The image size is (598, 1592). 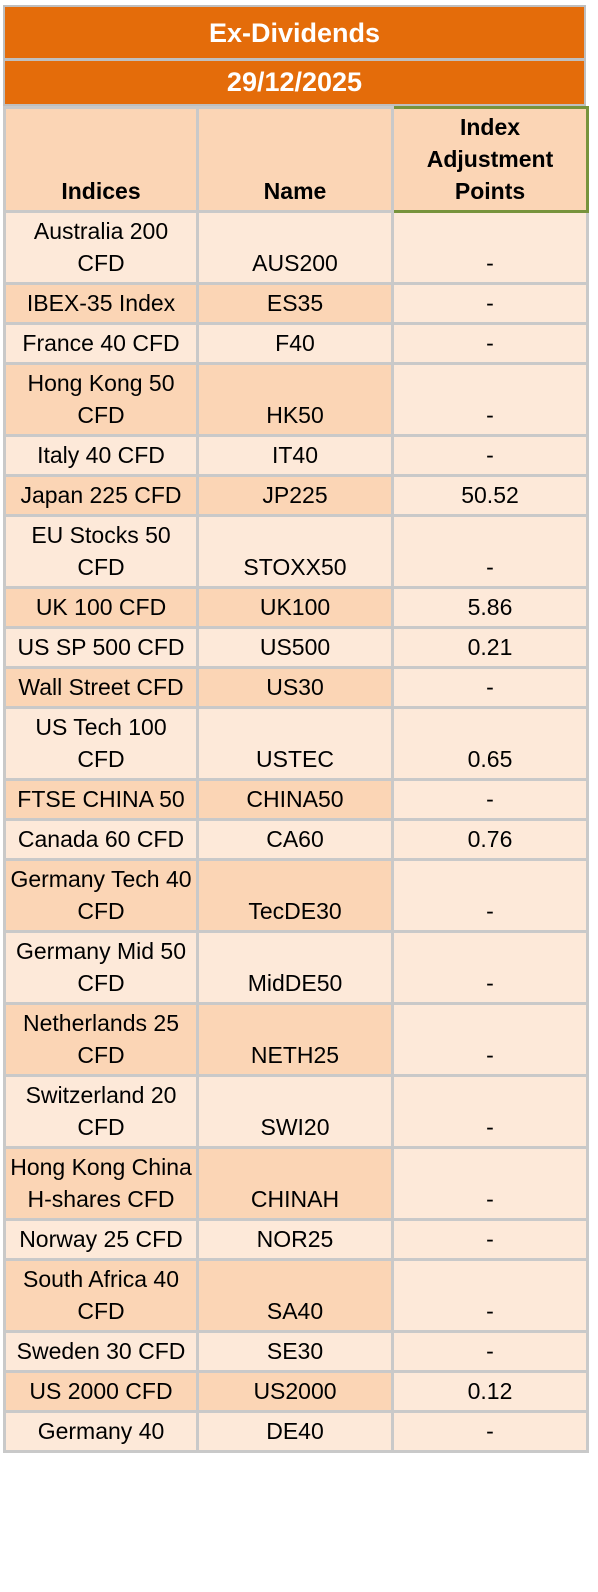 I want to click on row-name-cell: STOXX50, so click(x=295, y=551).